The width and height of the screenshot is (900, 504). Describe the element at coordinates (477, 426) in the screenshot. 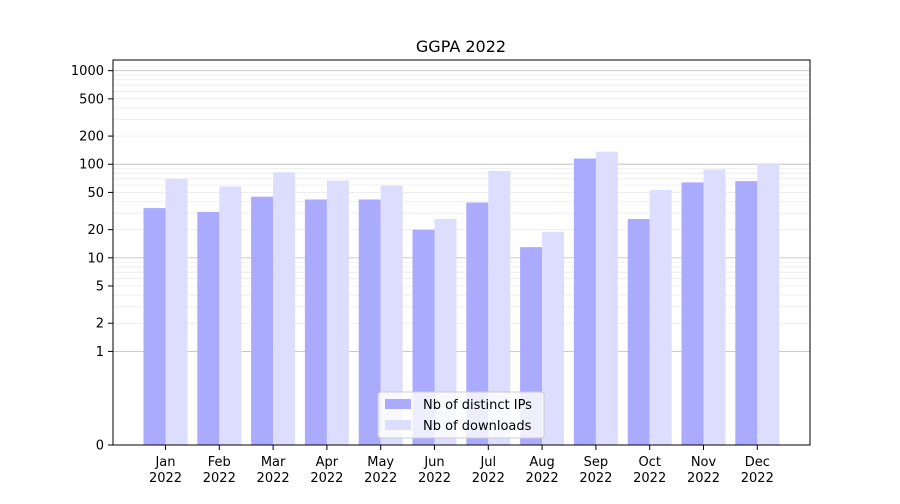

I see `legend-label-downloads: Nb of downloads` at that location.